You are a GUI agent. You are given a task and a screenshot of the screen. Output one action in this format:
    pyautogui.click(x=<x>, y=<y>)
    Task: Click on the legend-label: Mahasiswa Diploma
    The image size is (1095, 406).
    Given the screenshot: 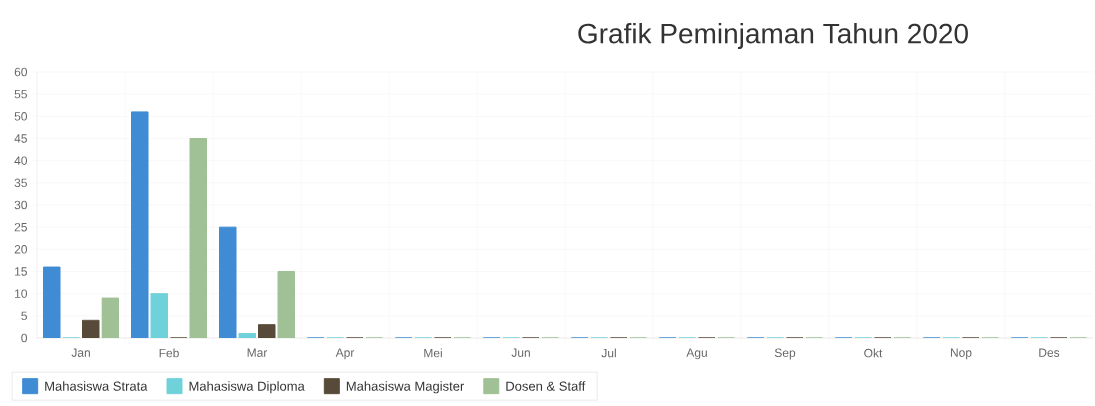 What is the action you would take?
    pyautogui.click(x=247, y=387)
    